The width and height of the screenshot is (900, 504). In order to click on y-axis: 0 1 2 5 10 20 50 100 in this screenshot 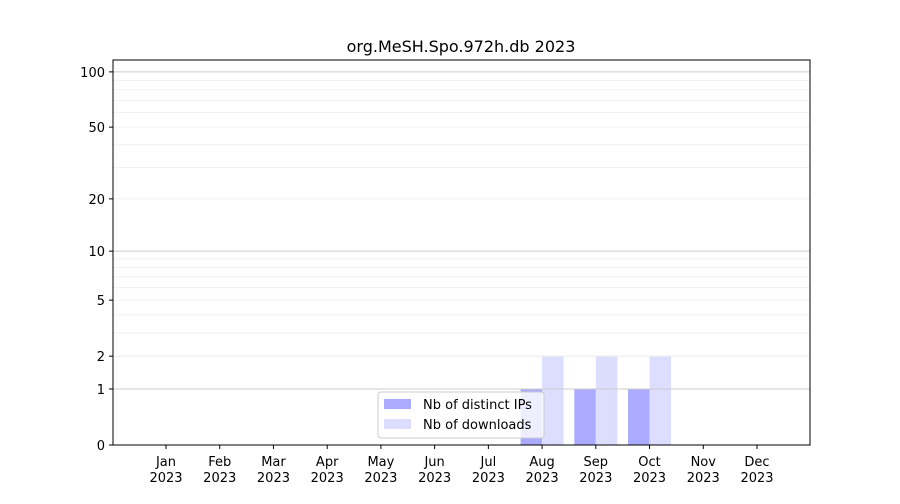, I will do `click(96, 260)`.